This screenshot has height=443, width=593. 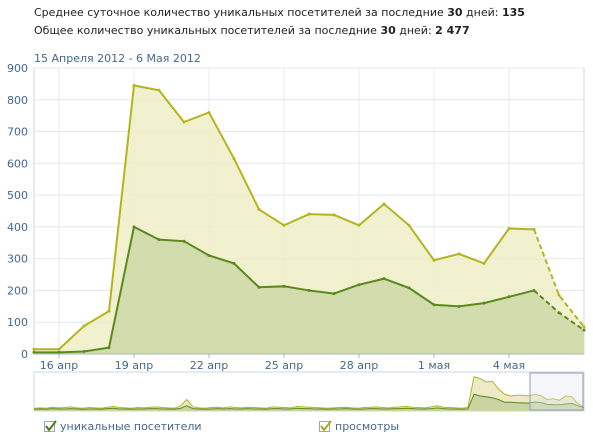 What do you see at coordinates (17, 322) in the screenshot?
I see `y-tick-label: 100` at bounding box center [17, 322].